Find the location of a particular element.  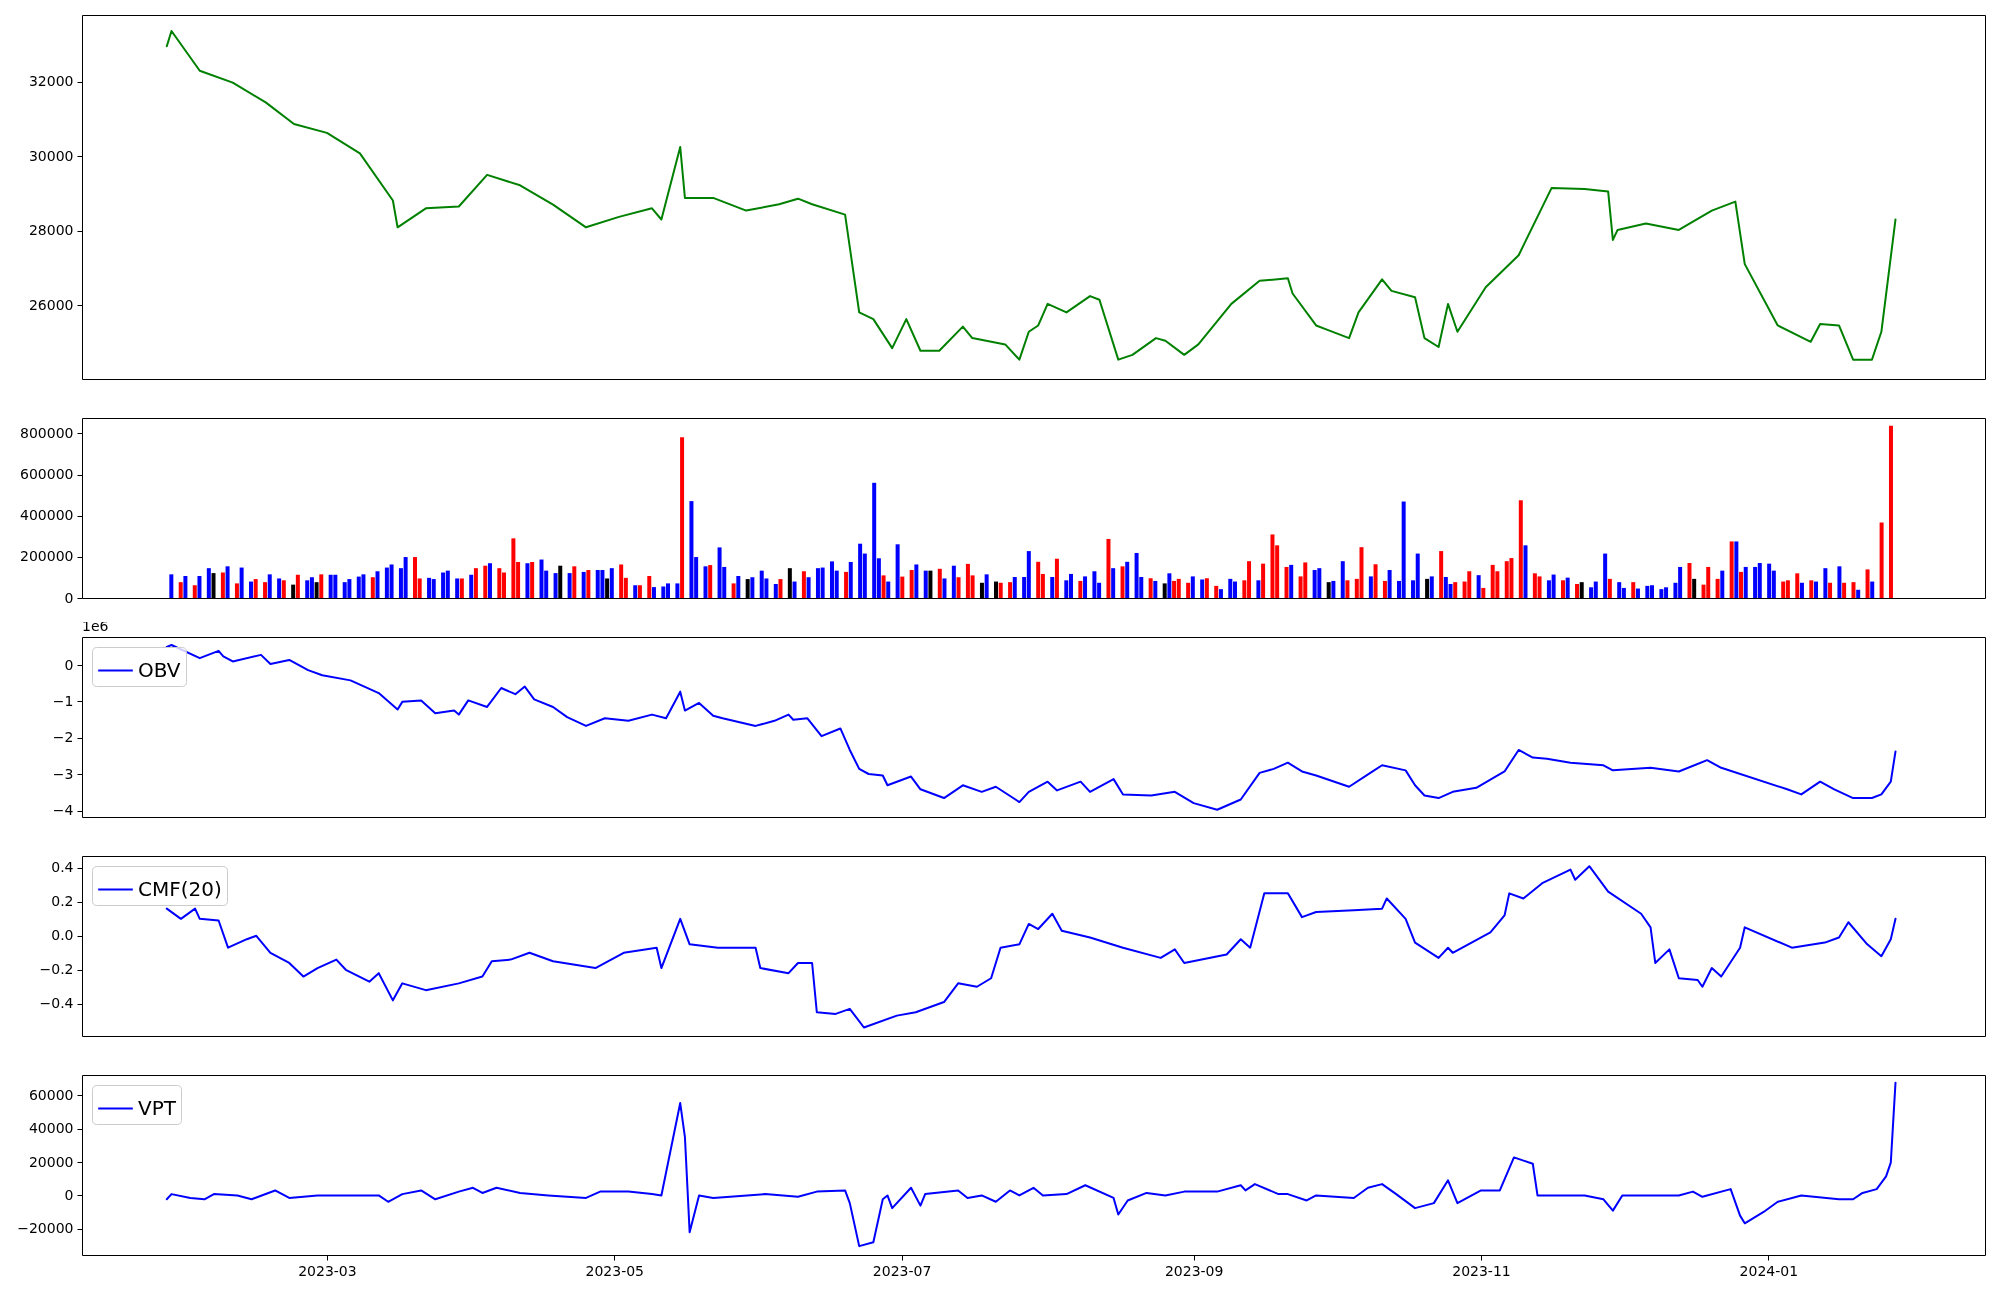

y-tick-label: −4 is located at coordinates (63, 810).